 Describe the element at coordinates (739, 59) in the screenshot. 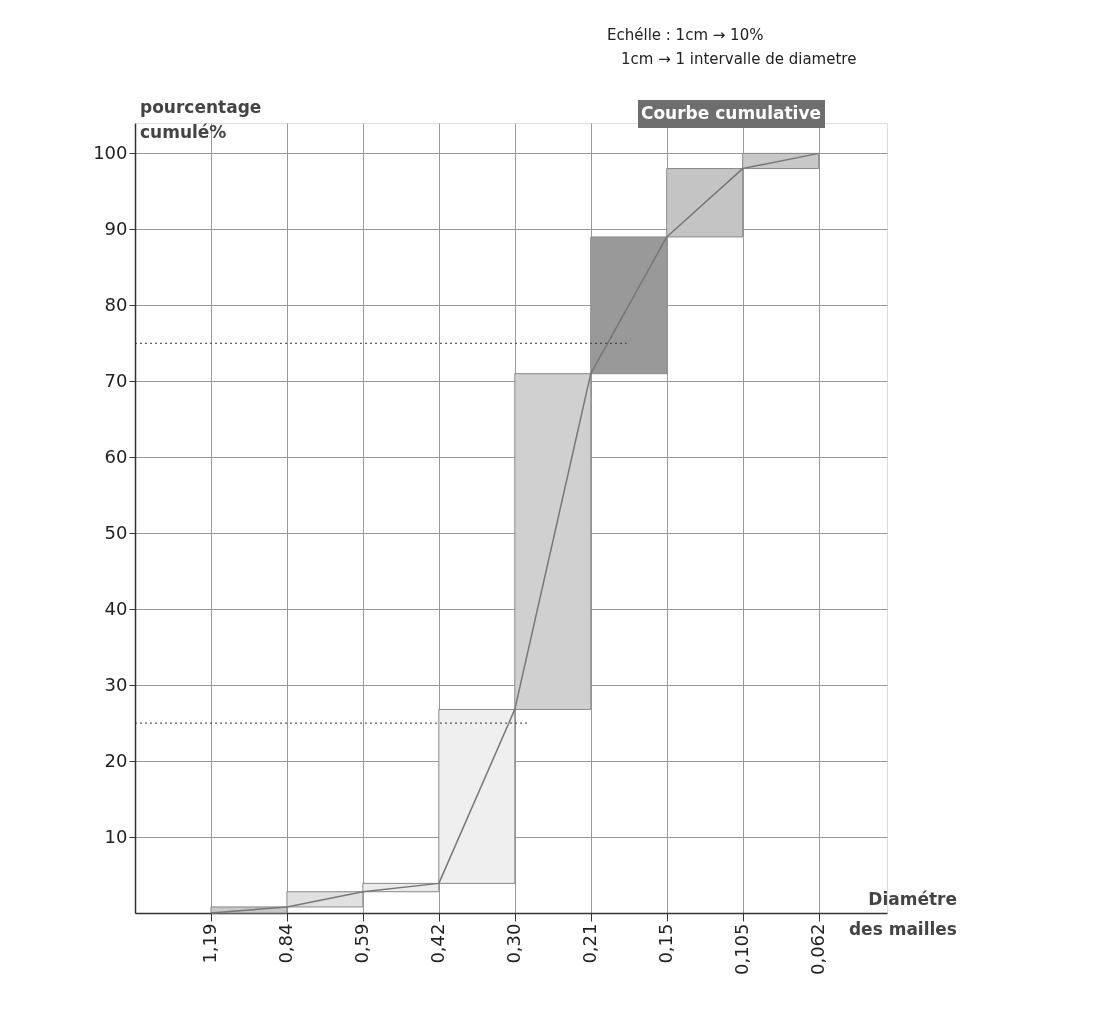

I see `text: 1cm → 1 intervalle de diametre` at that location.